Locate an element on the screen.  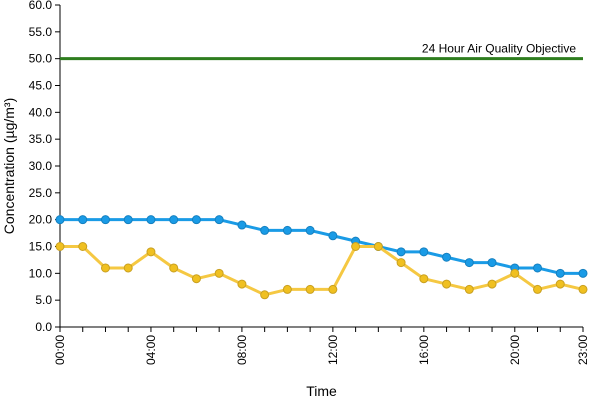
y-tick-label: 55.0 is located at coordinates (41, 32).